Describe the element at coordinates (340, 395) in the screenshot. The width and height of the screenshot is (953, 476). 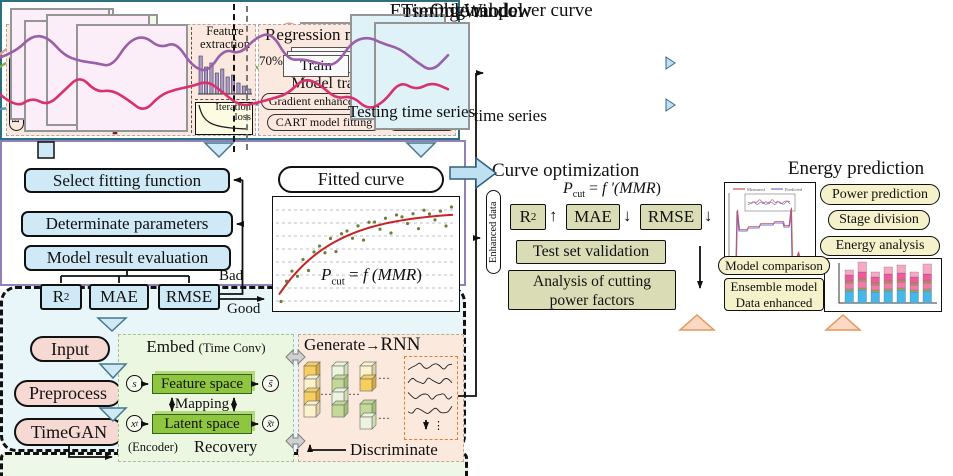
I see `latent-code-cubes` at that location.